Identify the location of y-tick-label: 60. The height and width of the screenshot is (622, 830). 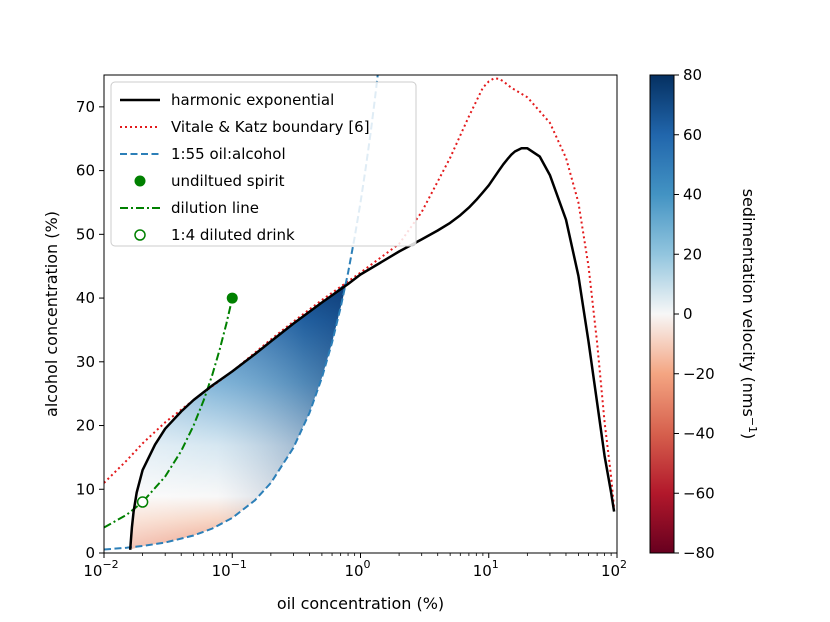
(85, 171).